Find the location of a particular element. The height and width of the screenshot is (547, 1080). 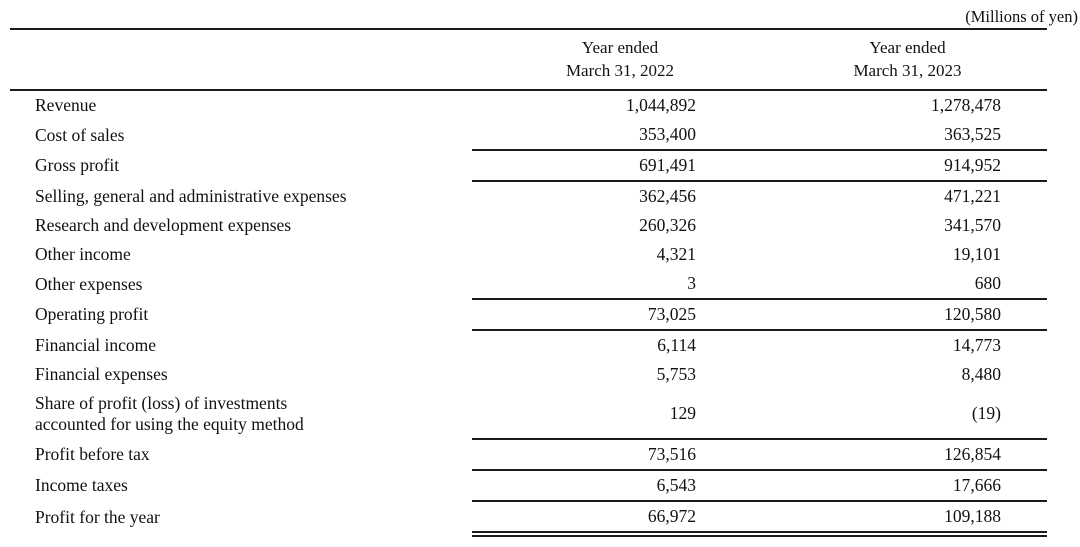

value-fy2022: 73,025 is located at coordinates (620, 315).